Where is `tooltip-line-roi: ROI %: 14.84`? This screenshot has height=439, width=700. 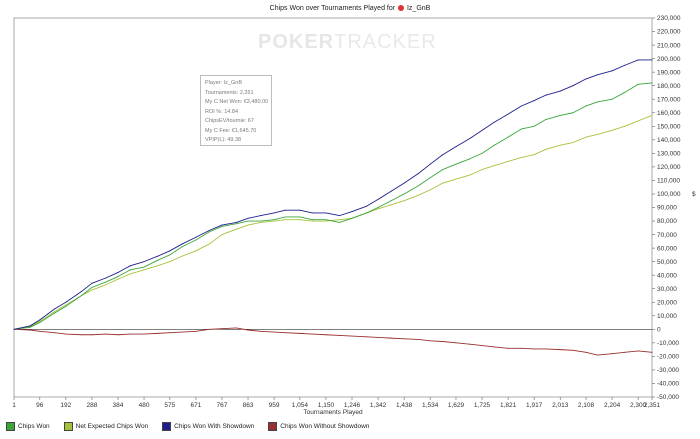
tooltip-line-roi: ROI %: 14.84 is located at coordinates (222, 111).